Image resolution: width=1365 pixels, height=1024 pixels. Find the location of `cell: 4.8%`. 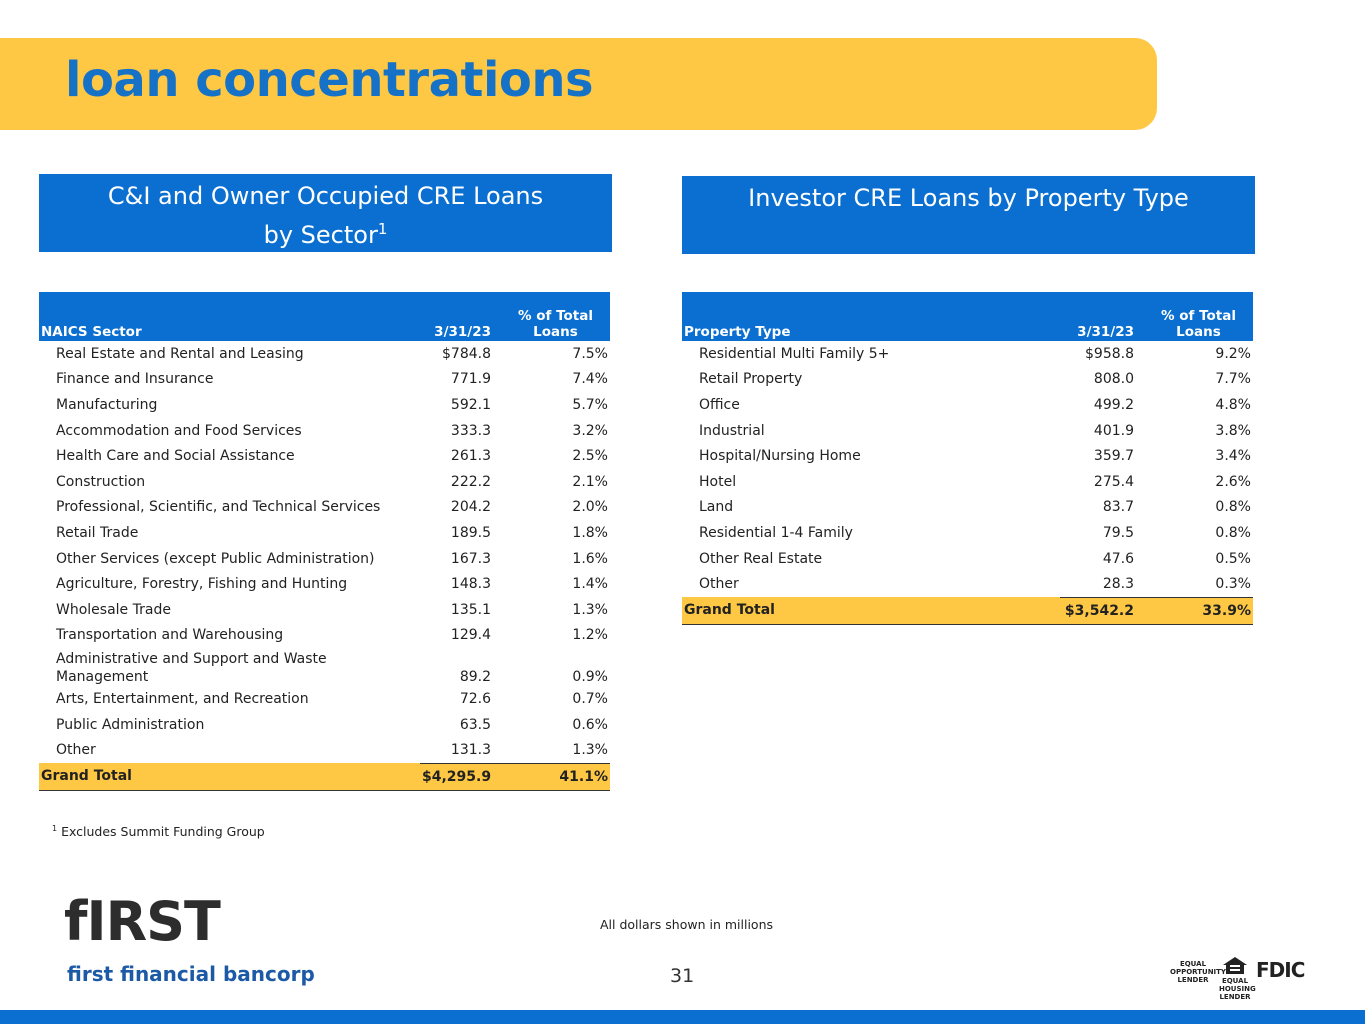

cell: 4.8% is located at coordinates (1233, 404).